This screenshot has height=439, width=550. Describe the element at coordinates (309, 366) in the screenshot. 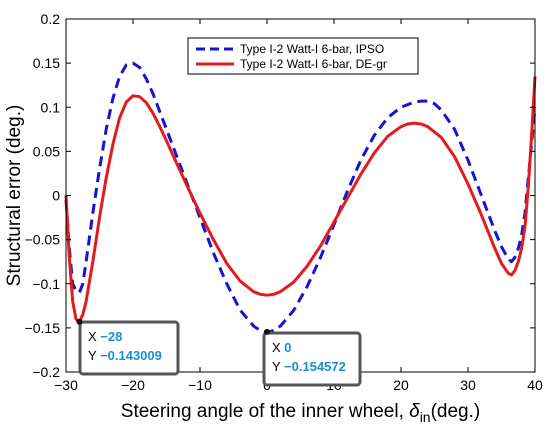

I see `datatip-y-line: Y −0.154572` at that location.